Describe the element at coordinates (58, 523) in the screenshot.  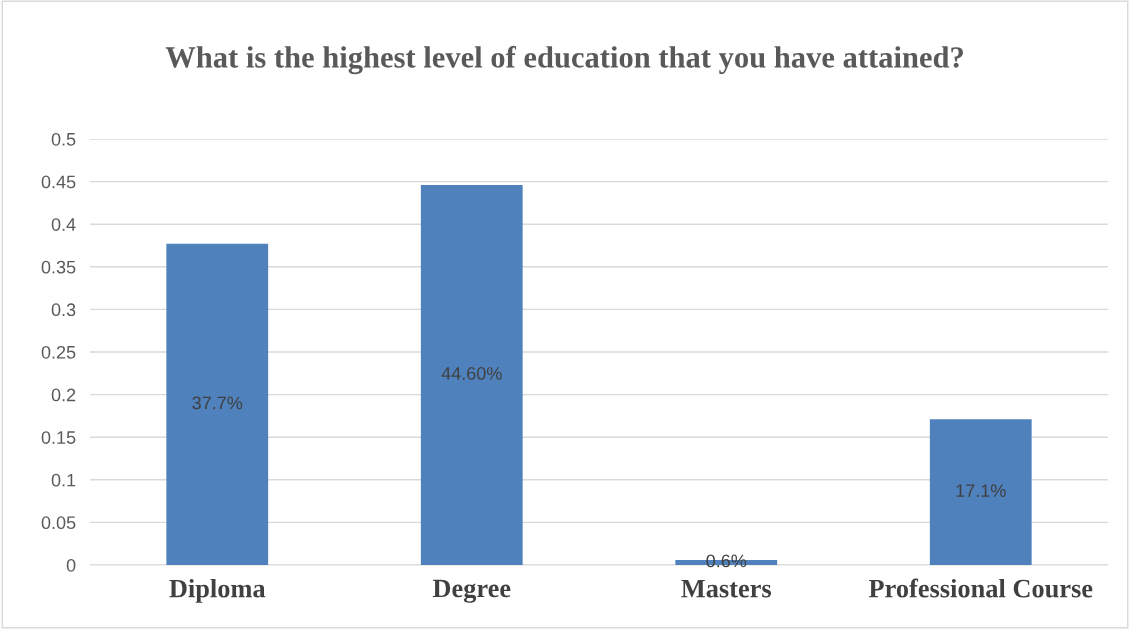
I see `y-tick-label: 0.05` at that location.